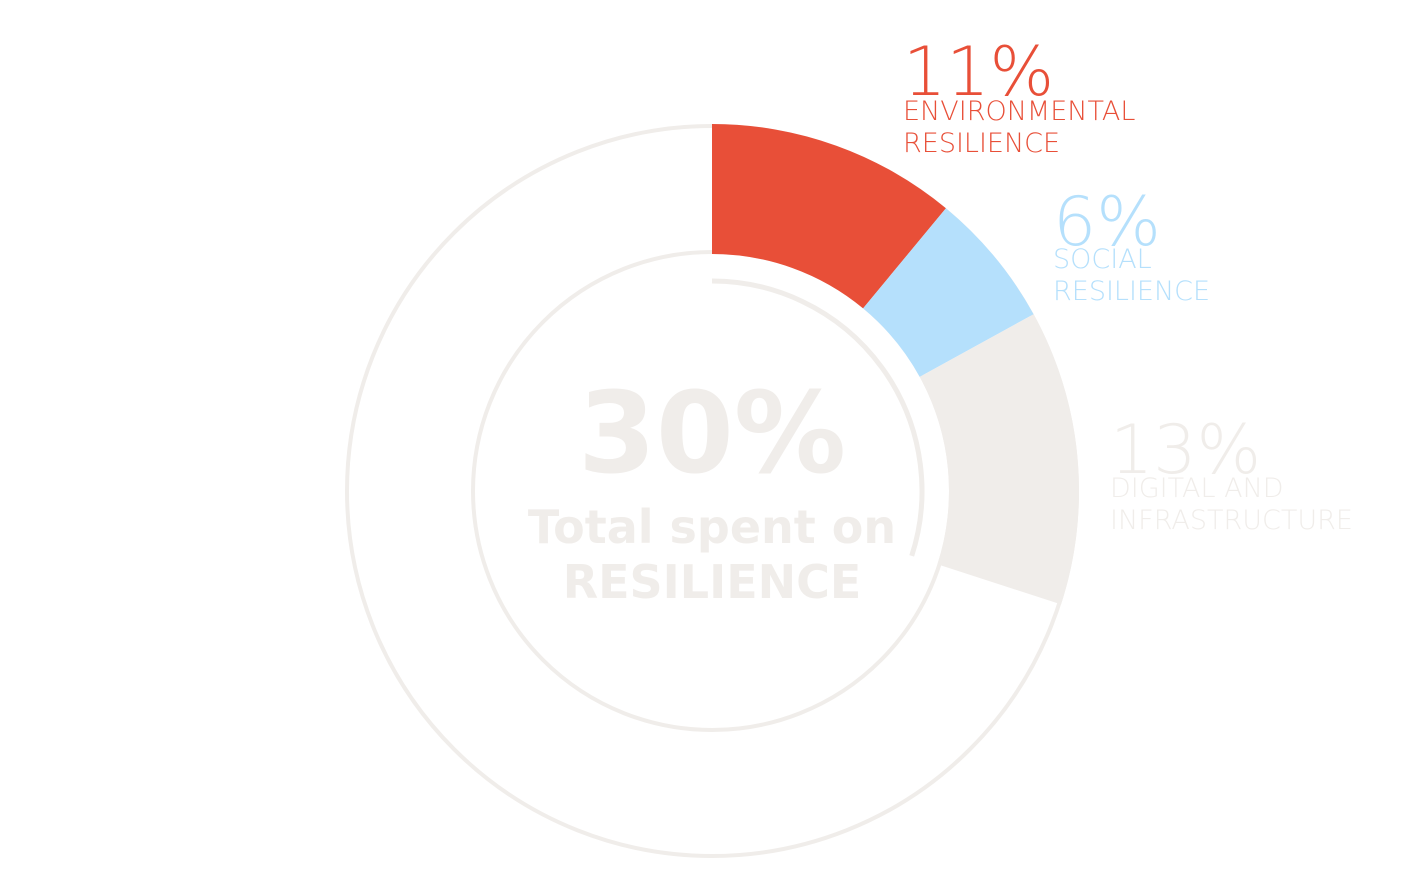 This screenshot has width=1424, height=877. What do you see at coordinates (712, 582) in the screenshot?
I see `center-text: RESILIENCE` at bounding box center [712, 582].